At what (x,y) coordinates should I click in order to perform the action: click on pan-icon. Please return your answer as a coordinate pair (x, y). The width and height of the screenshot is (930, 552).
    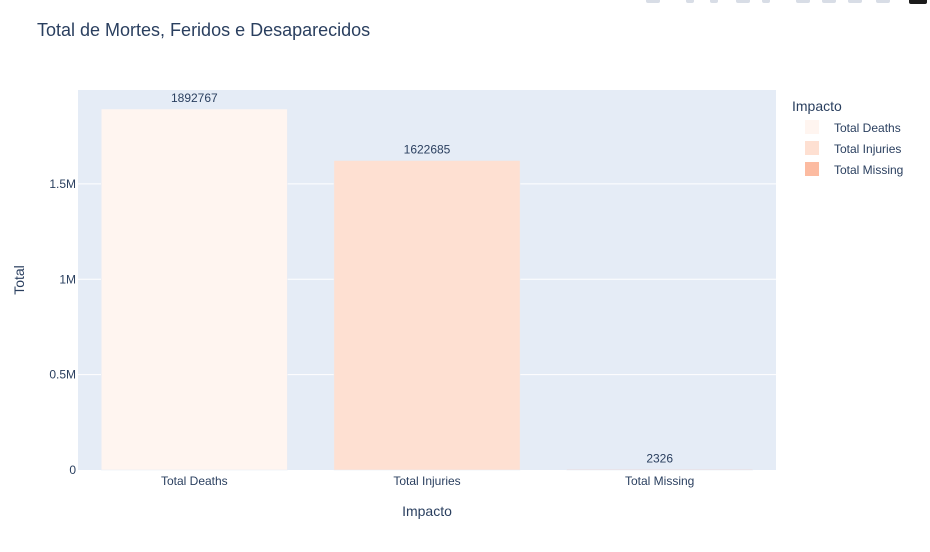
    Looking at the image, I should click on (714, 1).